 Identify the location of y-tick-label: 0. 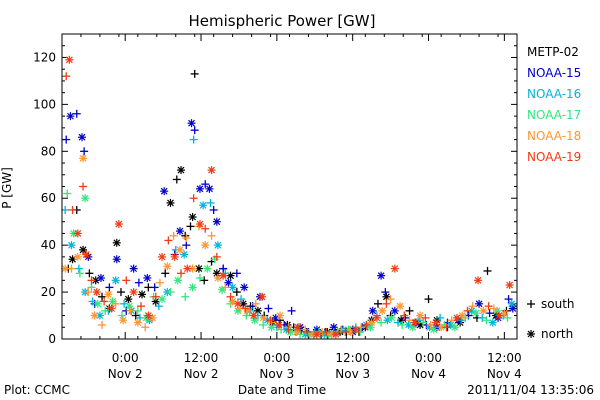
(52, 339).